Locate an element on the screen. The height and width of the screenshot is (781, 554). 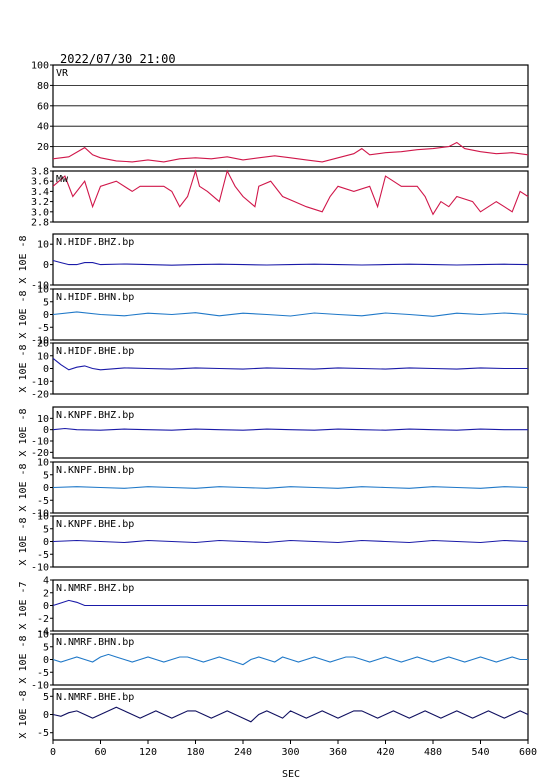
x-tick-label: 360 is located at coordinates (338, 752).